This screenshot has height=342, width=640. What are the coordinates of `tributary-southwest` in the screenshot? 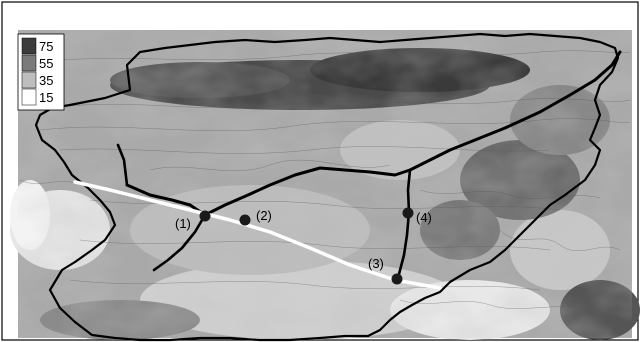 It's located at (179, 242).